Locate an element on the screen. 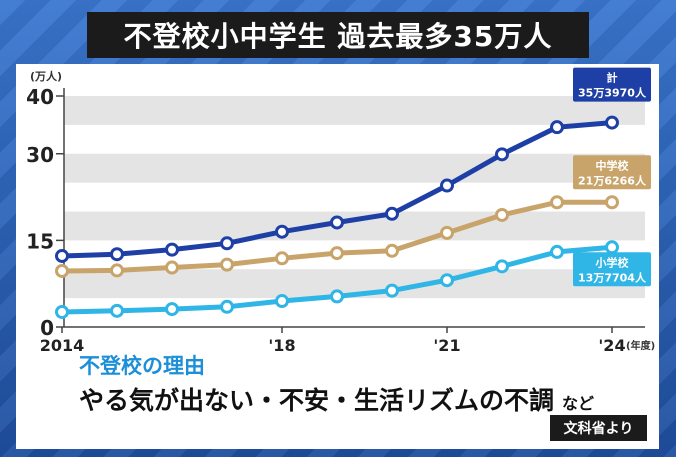 This screenshot has height=457, width=676. y-tick-label: 30 is located at coordinates (40, 155).